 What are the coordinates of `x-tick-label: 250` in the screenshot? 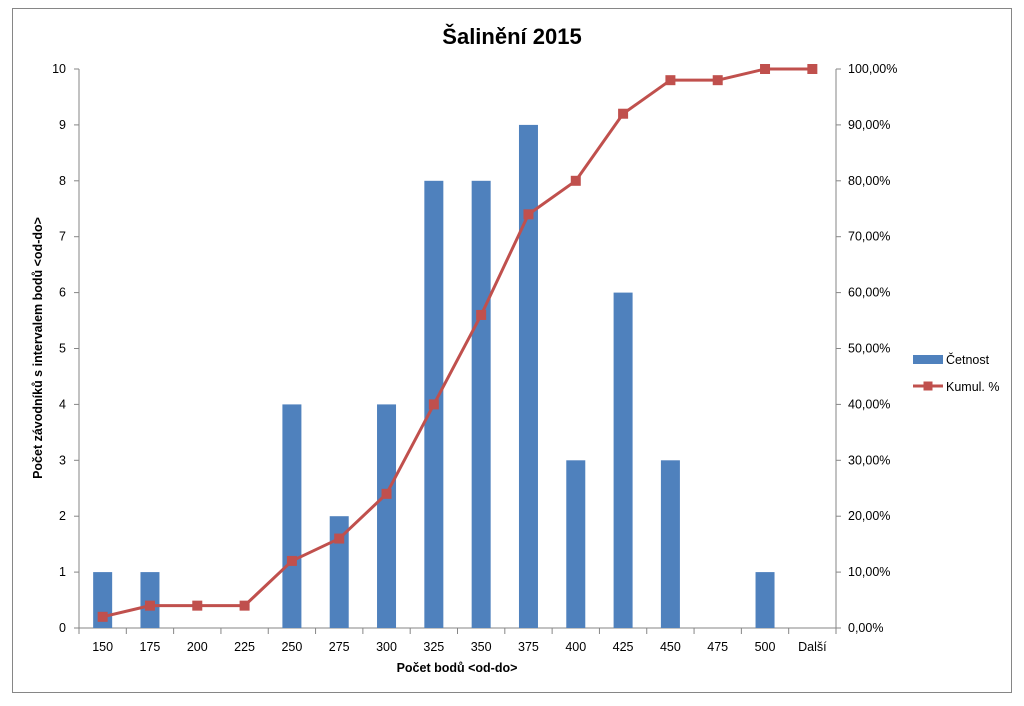 It's located at (291, 647).